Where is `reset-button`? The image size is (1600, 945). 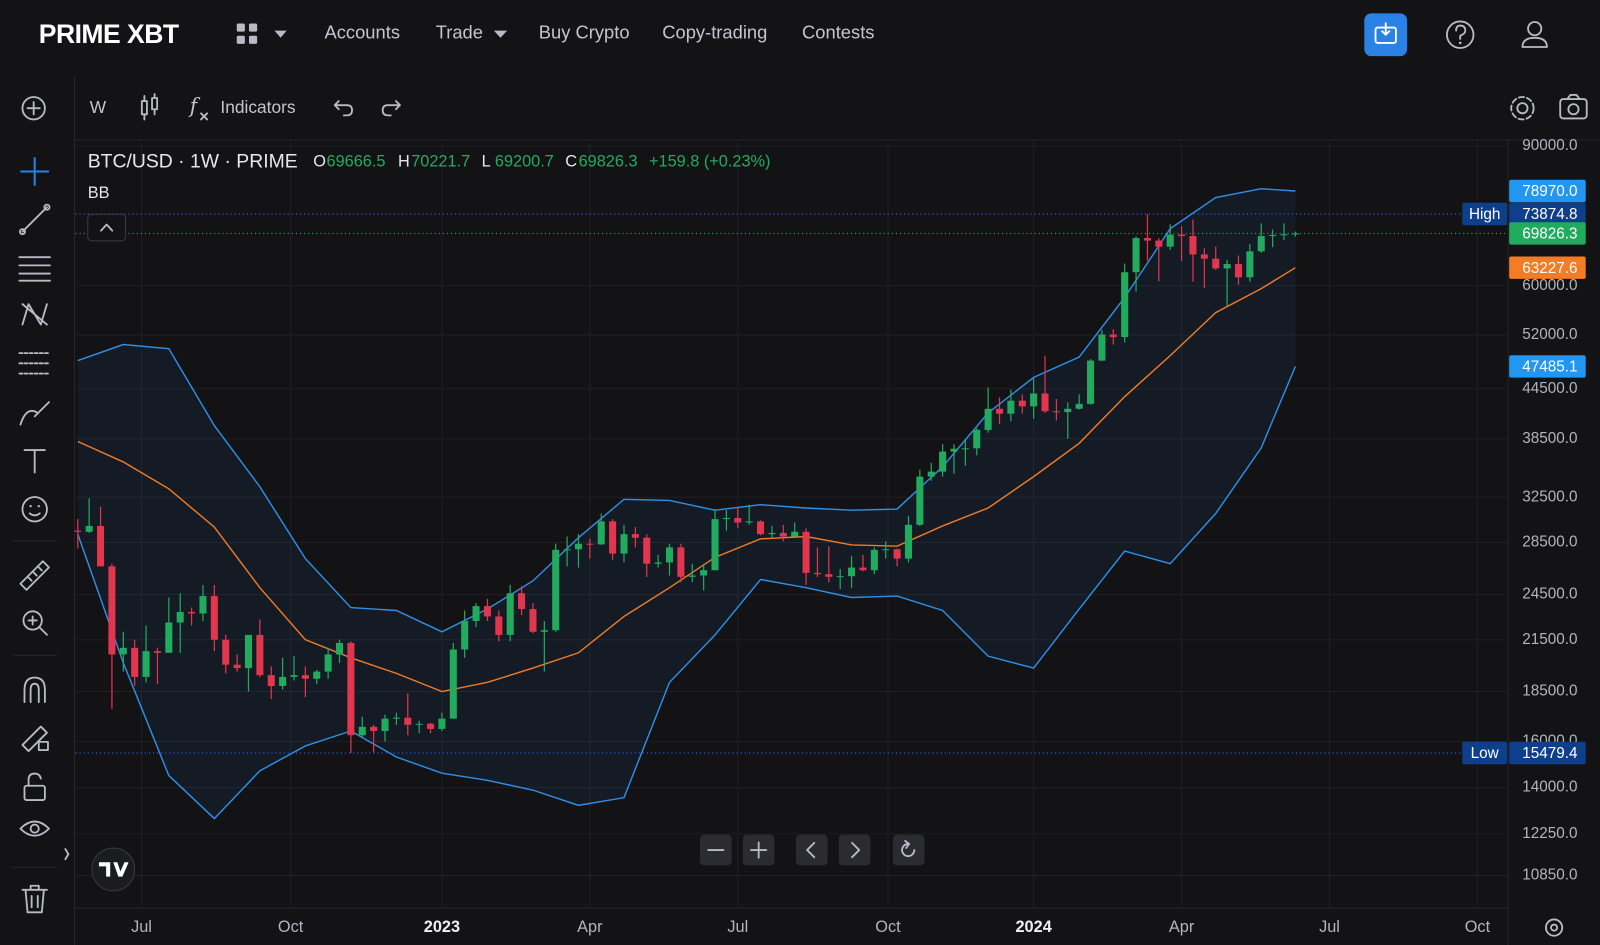
reset-button is located at coordinates (908, 850).